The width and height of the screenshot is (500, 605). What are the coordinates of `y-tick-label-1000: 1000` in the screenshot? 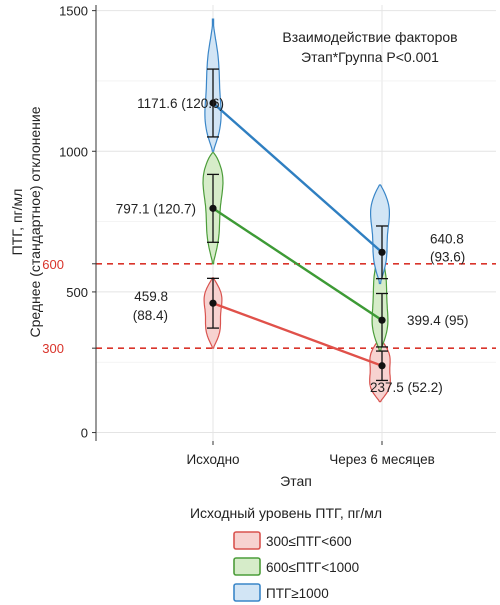 It's located at (73, 151).